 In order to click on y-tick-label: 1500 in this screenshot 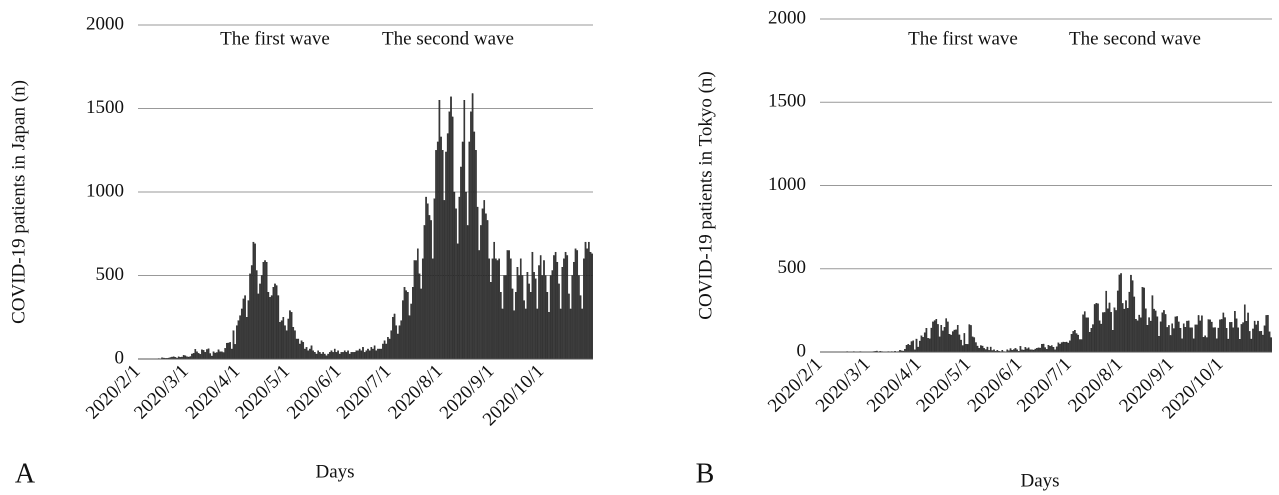, I will do `click(105, 107)`.